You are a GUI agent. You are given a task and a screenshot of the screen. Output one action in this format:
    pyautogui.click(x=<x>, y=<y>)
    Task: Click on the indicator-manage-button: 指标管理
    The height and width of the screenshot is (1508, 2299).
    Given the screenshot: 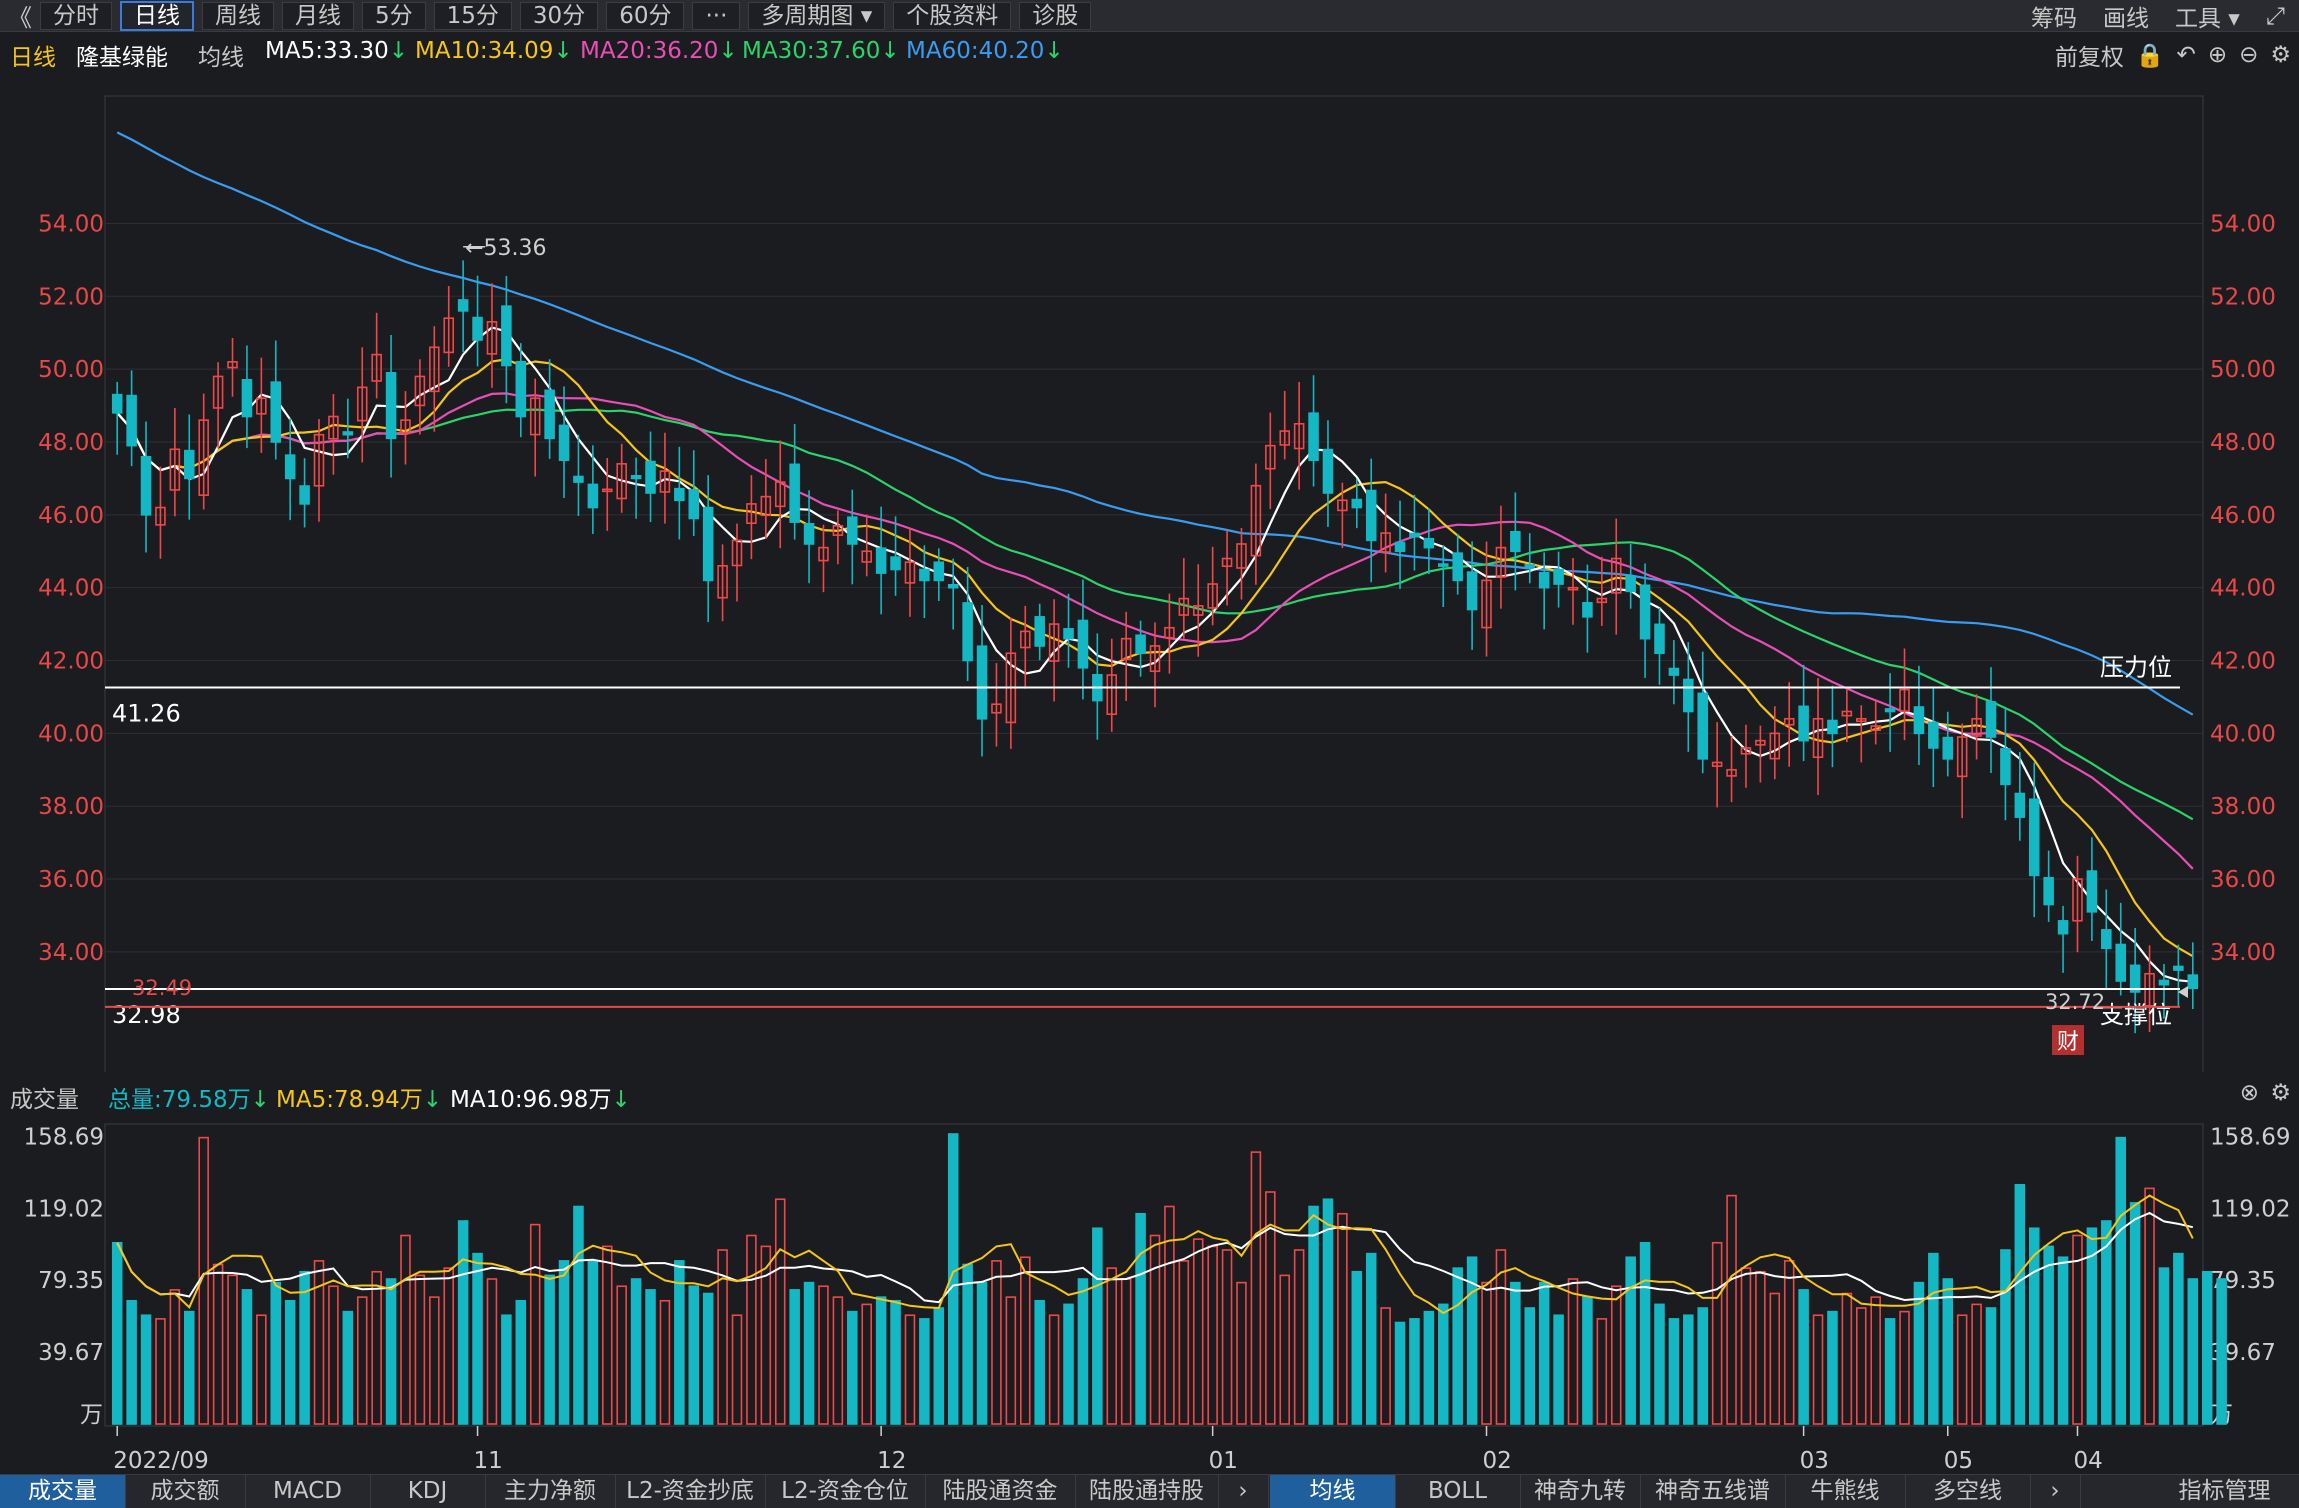 What is the action you would take?
    pyautogui.click(x=2224, y=1491)
    